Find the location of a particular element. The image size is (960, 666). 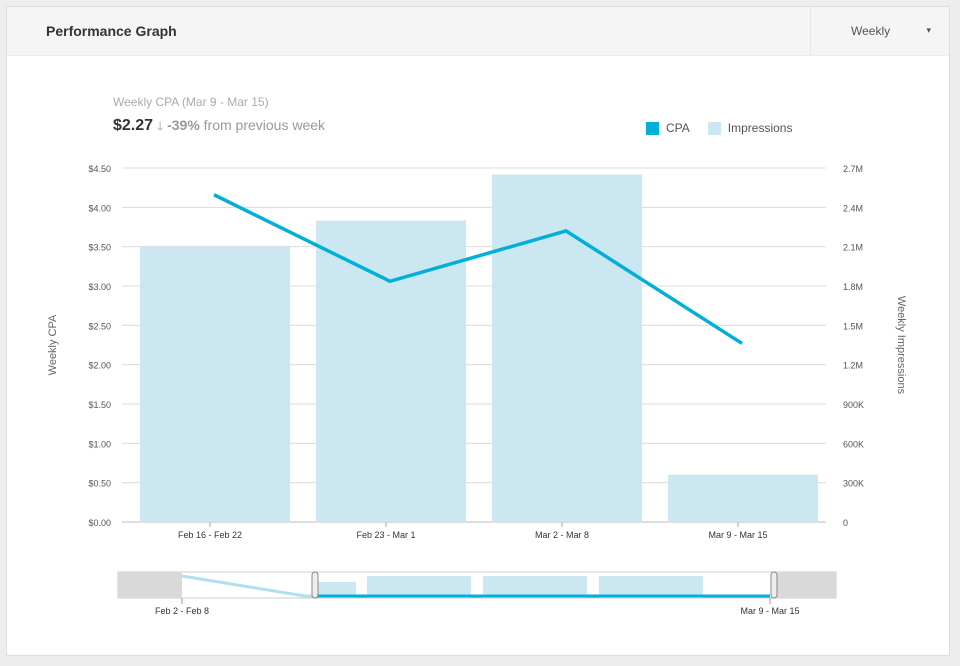

y-tick-label: $2.50 is located at coordinates (99, 326).